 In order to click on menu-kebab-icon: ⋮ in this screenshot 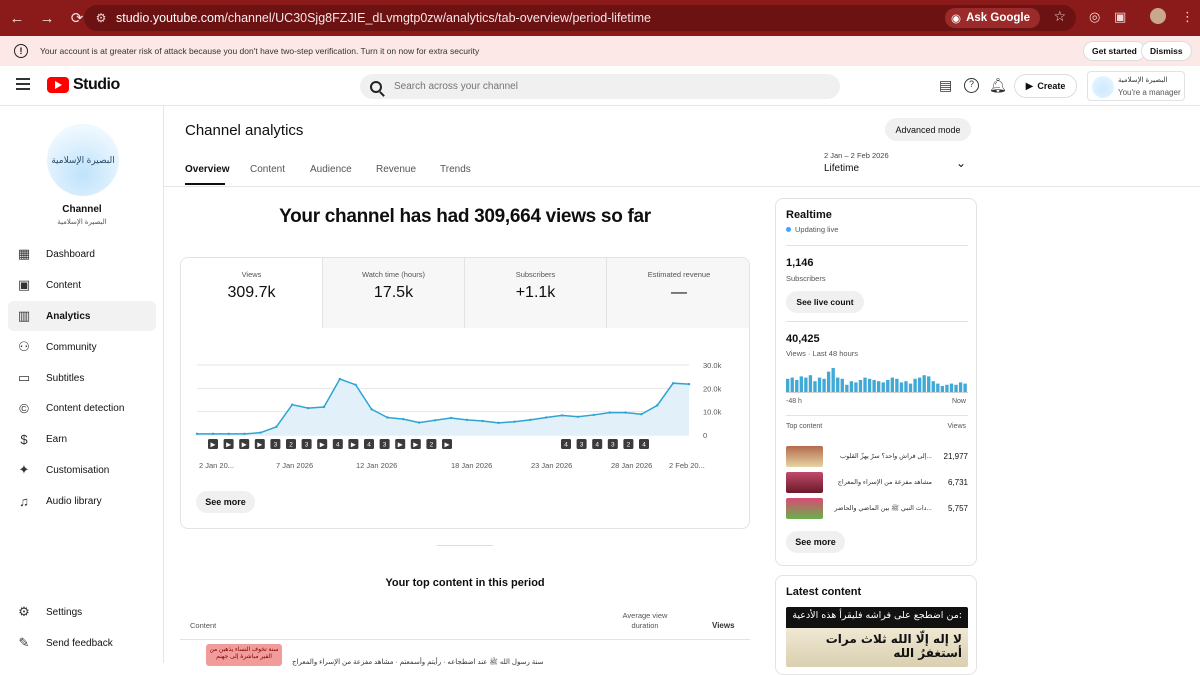, I will do `click(1187, 16)`.